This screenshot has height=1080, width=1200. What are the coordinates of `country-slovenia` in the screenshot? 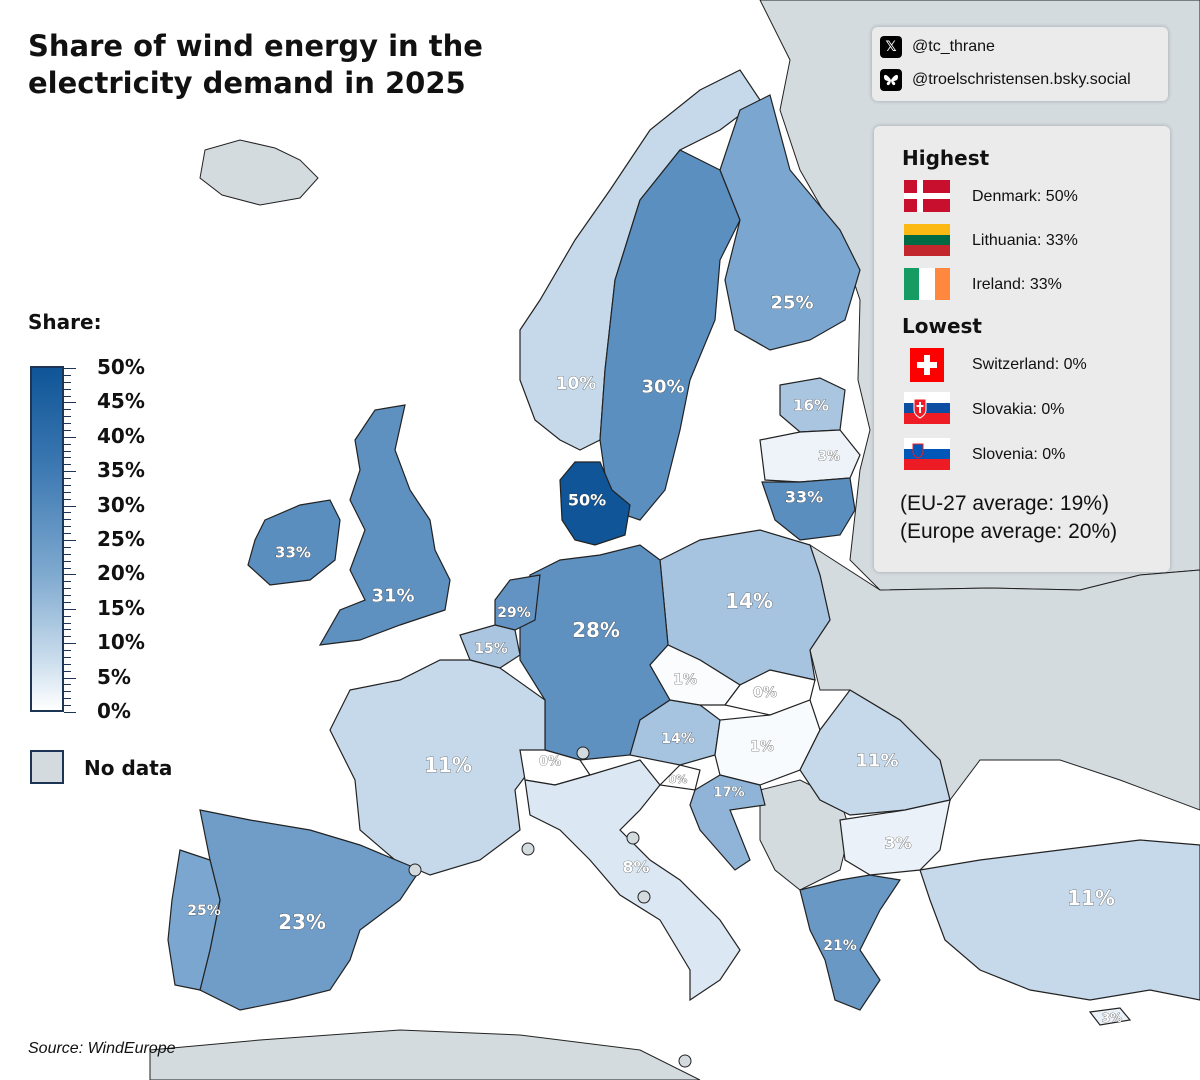 It's located at (679, 777).